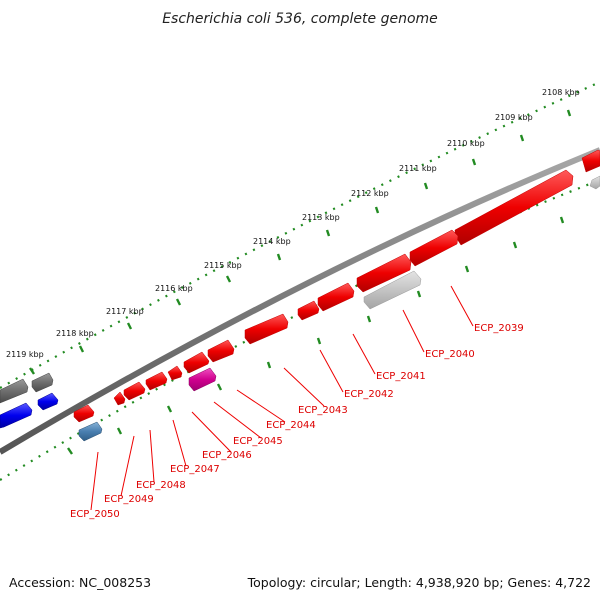  Describe the element at coordinates (272, 241) in the screenshot. I see `kbp-label: 2114 kbp` at that location.